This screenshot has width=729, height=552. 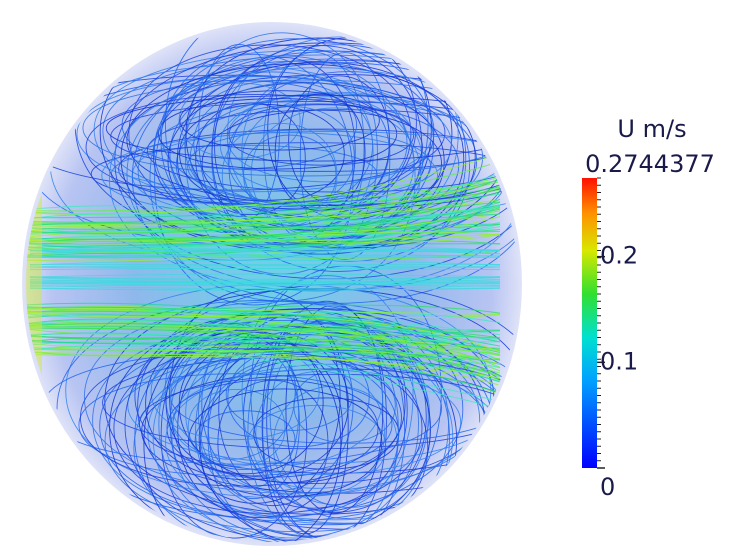 What do you see at coordinates (607, 487) in the screenshot?
I see `tick-label: 0` at bounding box center [607, 487].